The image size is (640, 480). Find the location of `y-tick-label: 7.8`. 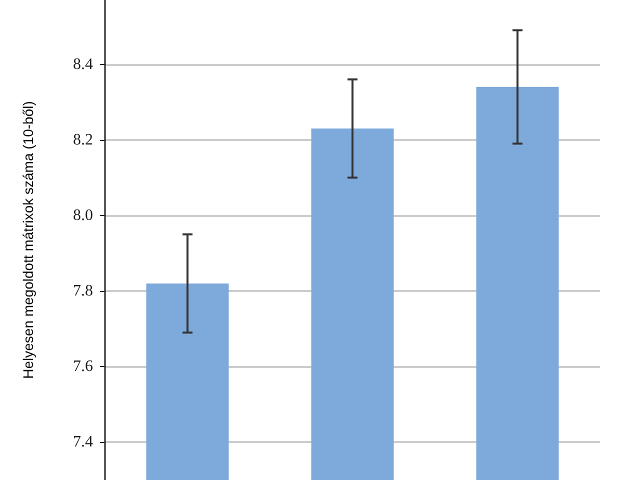

y-tick-label: 7.8 is located at coordinates (83, 291).